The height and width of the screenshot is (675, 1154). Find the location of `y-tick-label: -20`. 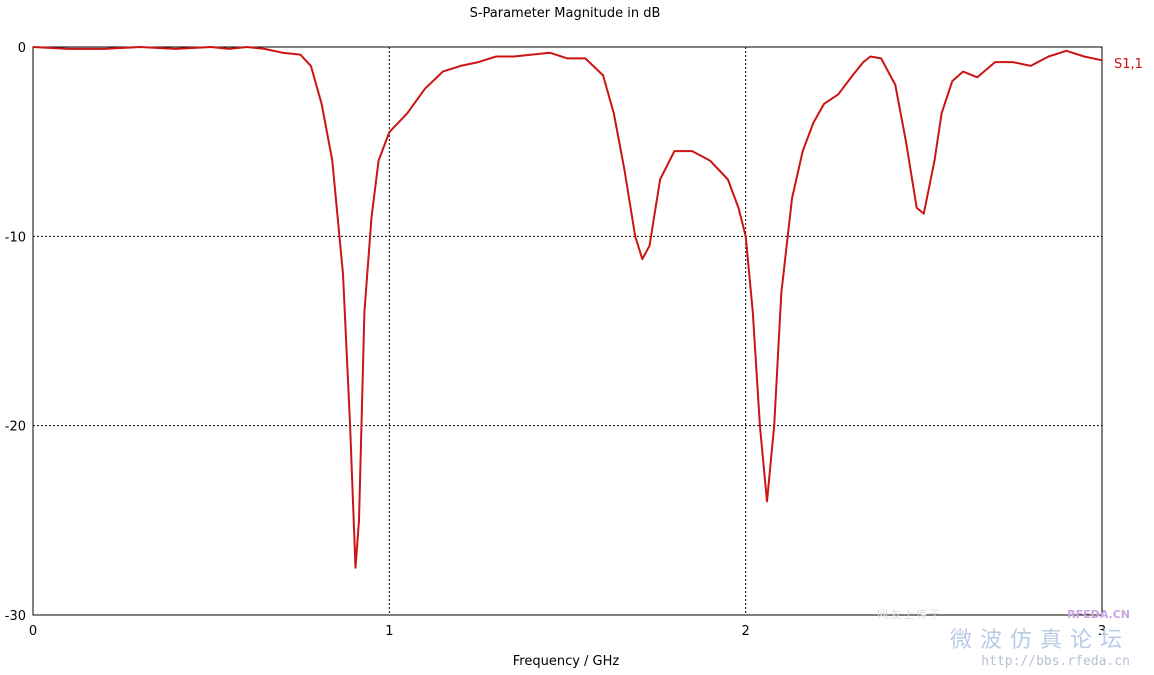

y-tick-label: -20 is located at coordinates (15, 427).